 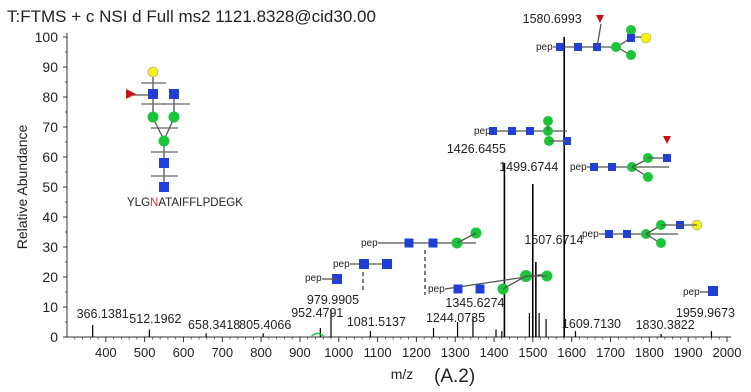 I want to click on y-tick-label: 70, so click(x=50, y=127).